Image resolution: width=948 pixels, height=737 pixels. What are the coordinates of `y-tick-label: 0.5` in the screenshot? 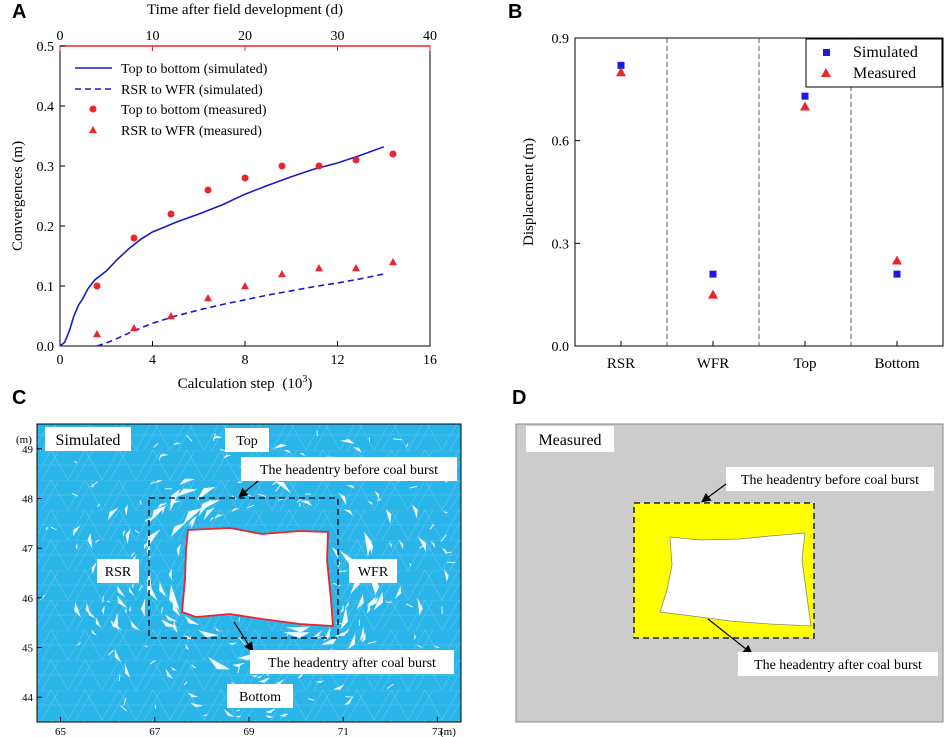 It's located at (46, 47).